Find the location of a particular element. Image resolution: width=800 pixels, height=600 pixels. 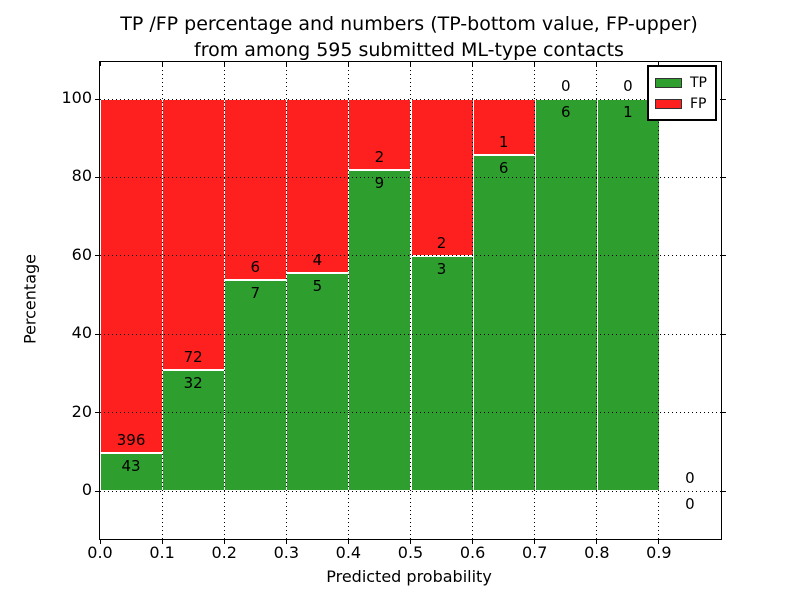

y-tick-label: 100 is located at coordinates (76, 97).